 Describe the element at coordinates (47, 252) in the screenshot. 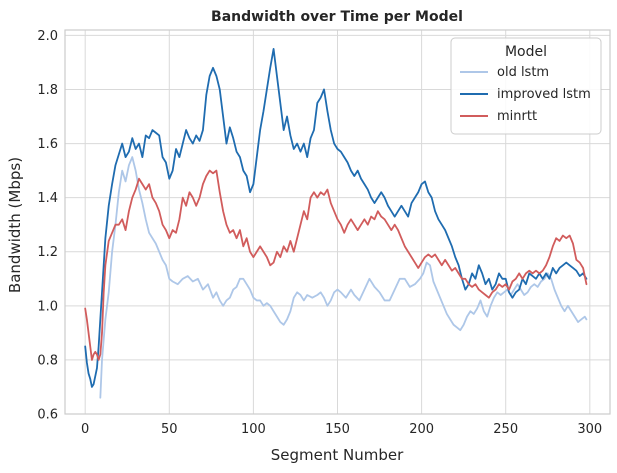

I see `y-tick-label: 1.2` at that location.